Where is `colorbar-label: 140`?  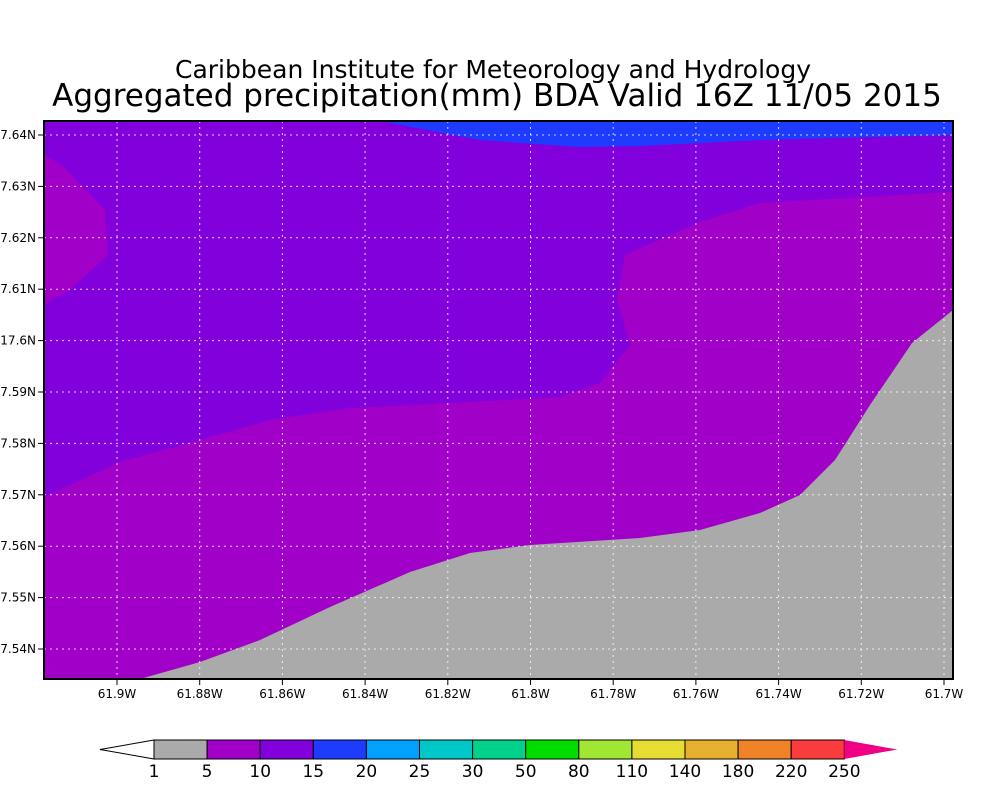
colorbar-label: 140 is located at coordinates (685, 772).